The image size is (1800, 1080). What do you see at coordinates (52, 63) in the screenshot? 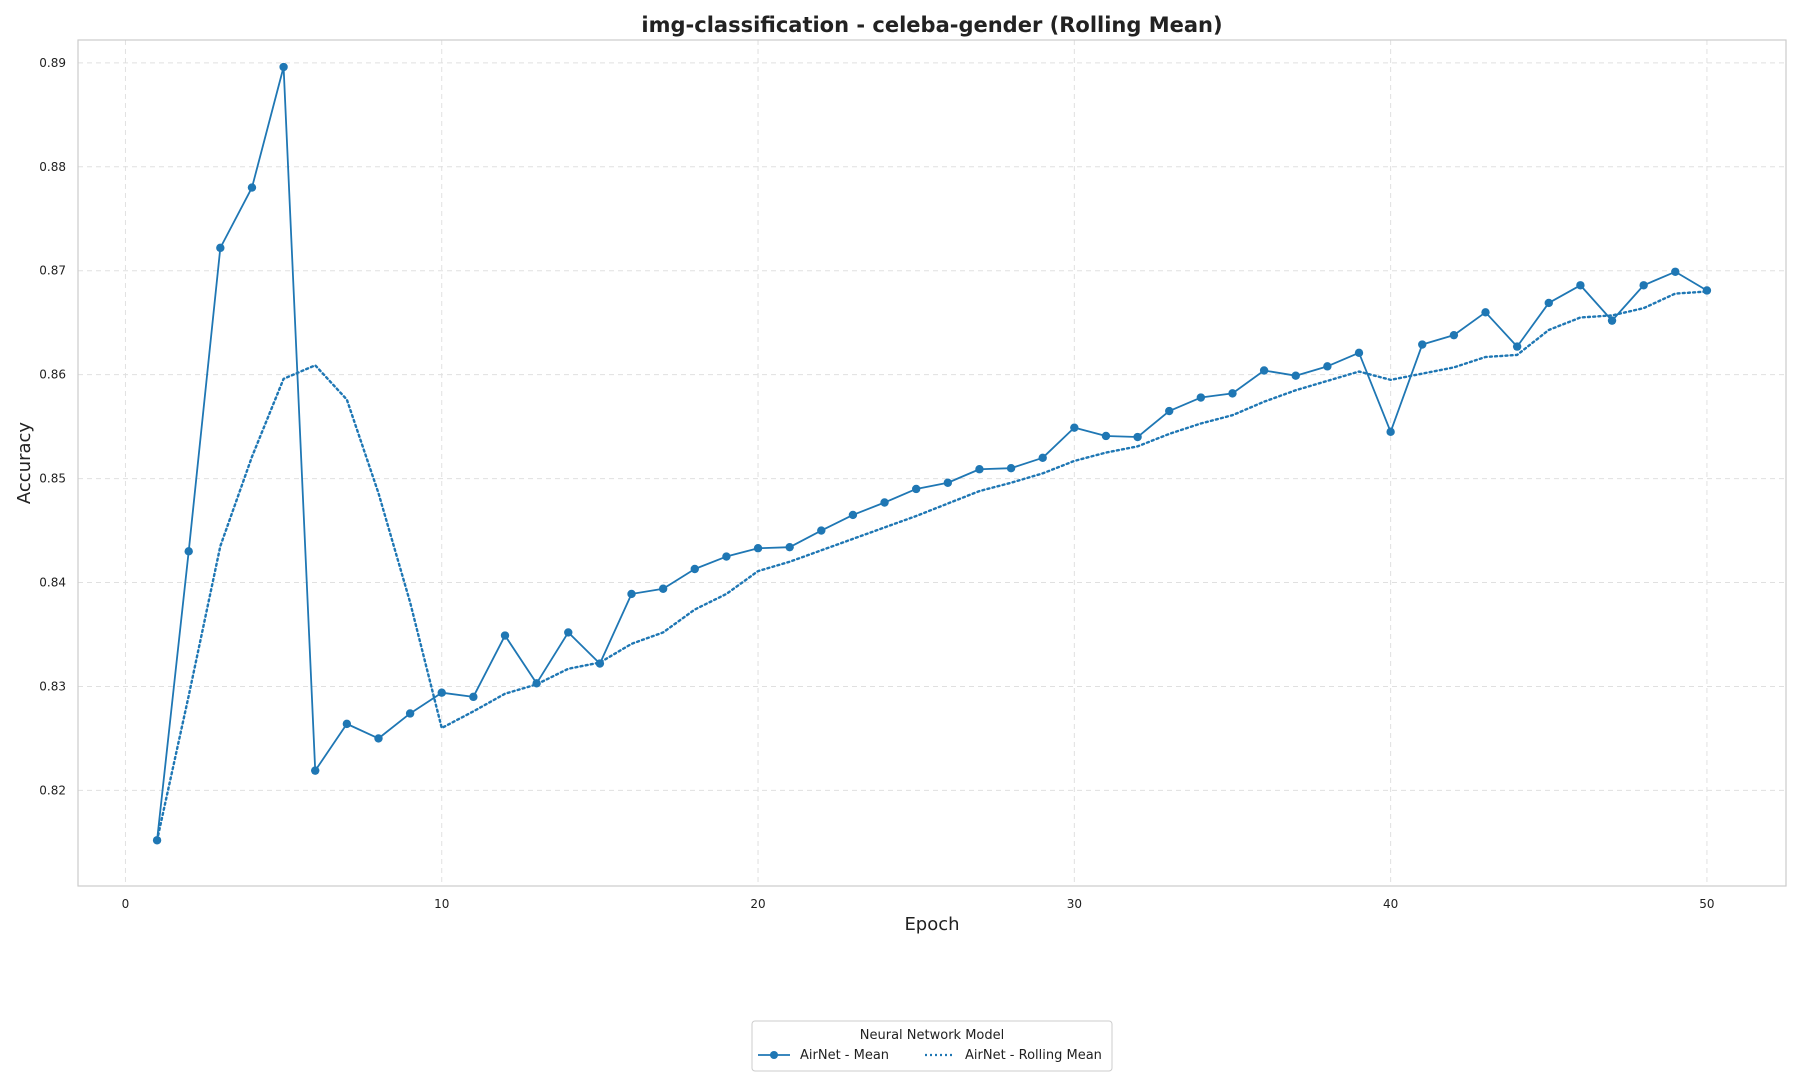
I see `y-tick-label: 0.89` at bounding box center [52, 63].